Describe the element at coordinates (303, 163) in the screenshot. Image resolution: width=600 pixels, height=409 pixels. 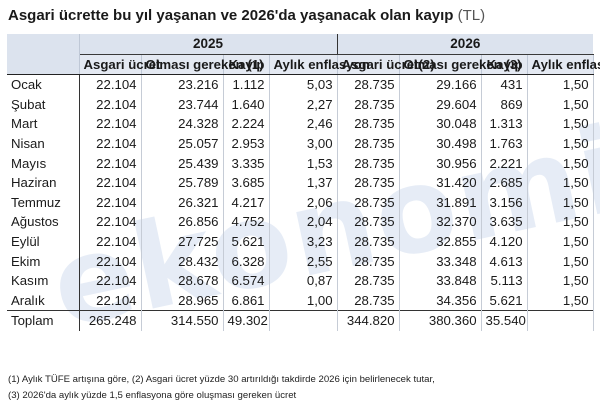
I see `table-cell: 1,53` at that location.